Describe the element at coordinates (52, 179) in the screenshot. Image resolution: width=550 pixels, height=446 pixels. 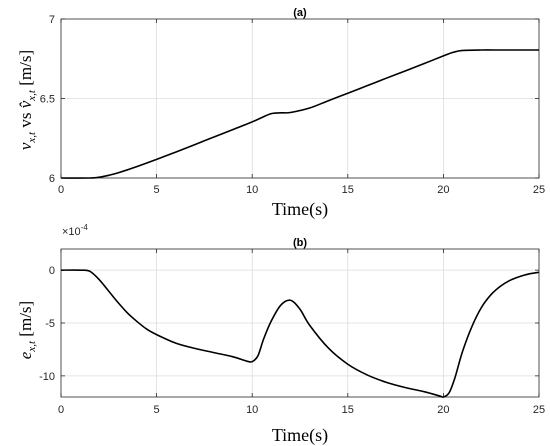
I see `panel-a-y-tick-label: 6` at that location.